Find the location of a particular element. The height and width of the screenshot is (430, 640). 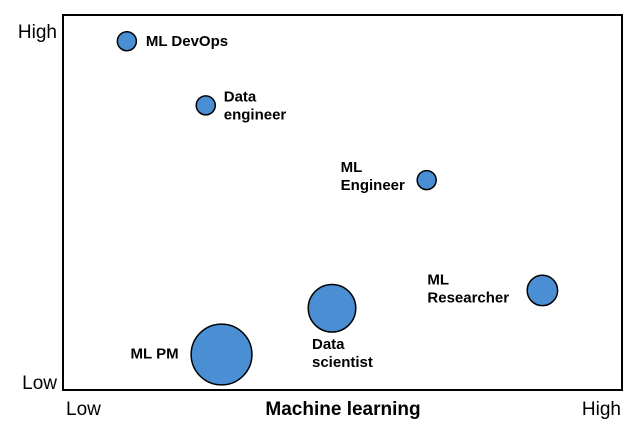

data-point: ML PM is located at coordinates (192, 354).